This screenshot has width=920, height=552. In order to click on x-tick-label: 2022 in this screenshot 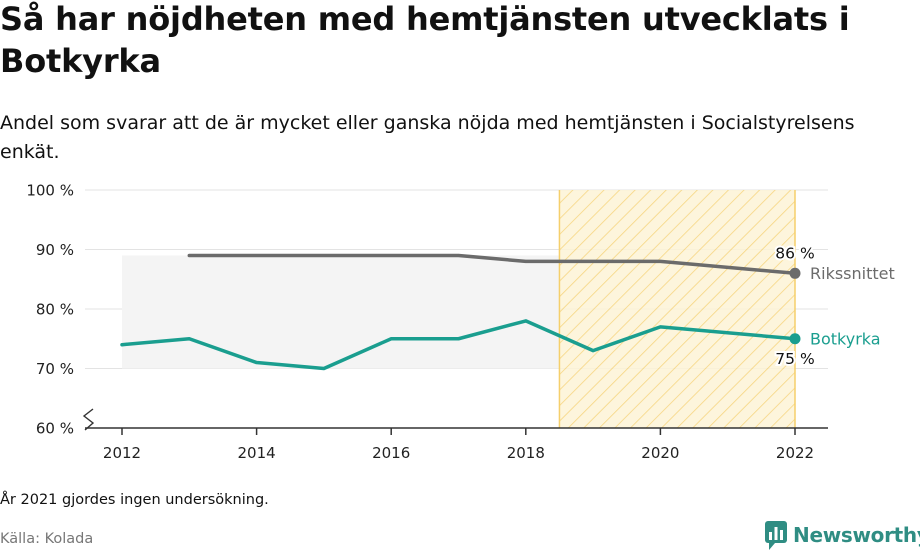, I will do `click(795, 453)`.